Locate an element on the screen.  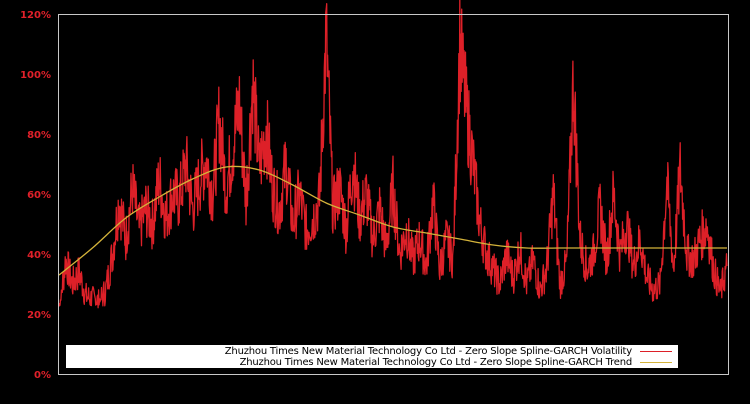
y-tick-label: 100% is located at coordinates (35, 75).